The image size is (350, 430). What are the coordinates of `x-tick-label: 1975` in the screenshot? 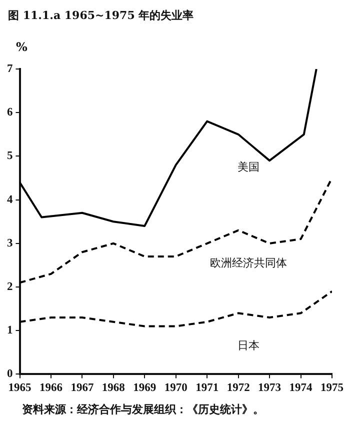 It's located at (332, 388).